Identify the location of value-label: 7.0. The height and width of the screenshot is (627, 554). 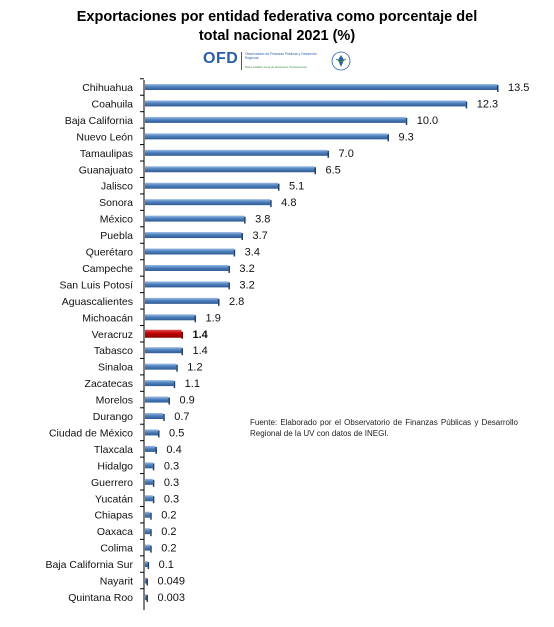
(346, 154).